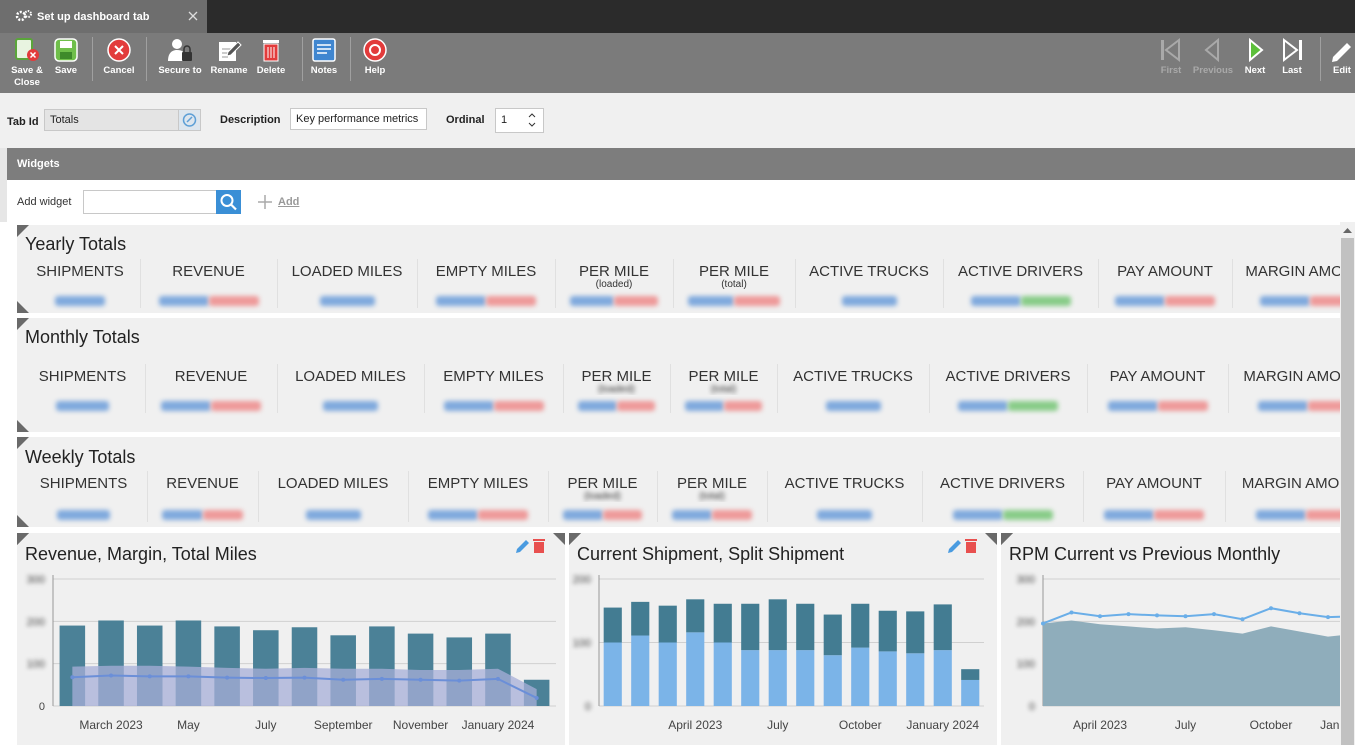 Image resolution: width=1355 pixels, height=745 pixels. I want to click on add-widget-label: Add widget, so click(44, 202).